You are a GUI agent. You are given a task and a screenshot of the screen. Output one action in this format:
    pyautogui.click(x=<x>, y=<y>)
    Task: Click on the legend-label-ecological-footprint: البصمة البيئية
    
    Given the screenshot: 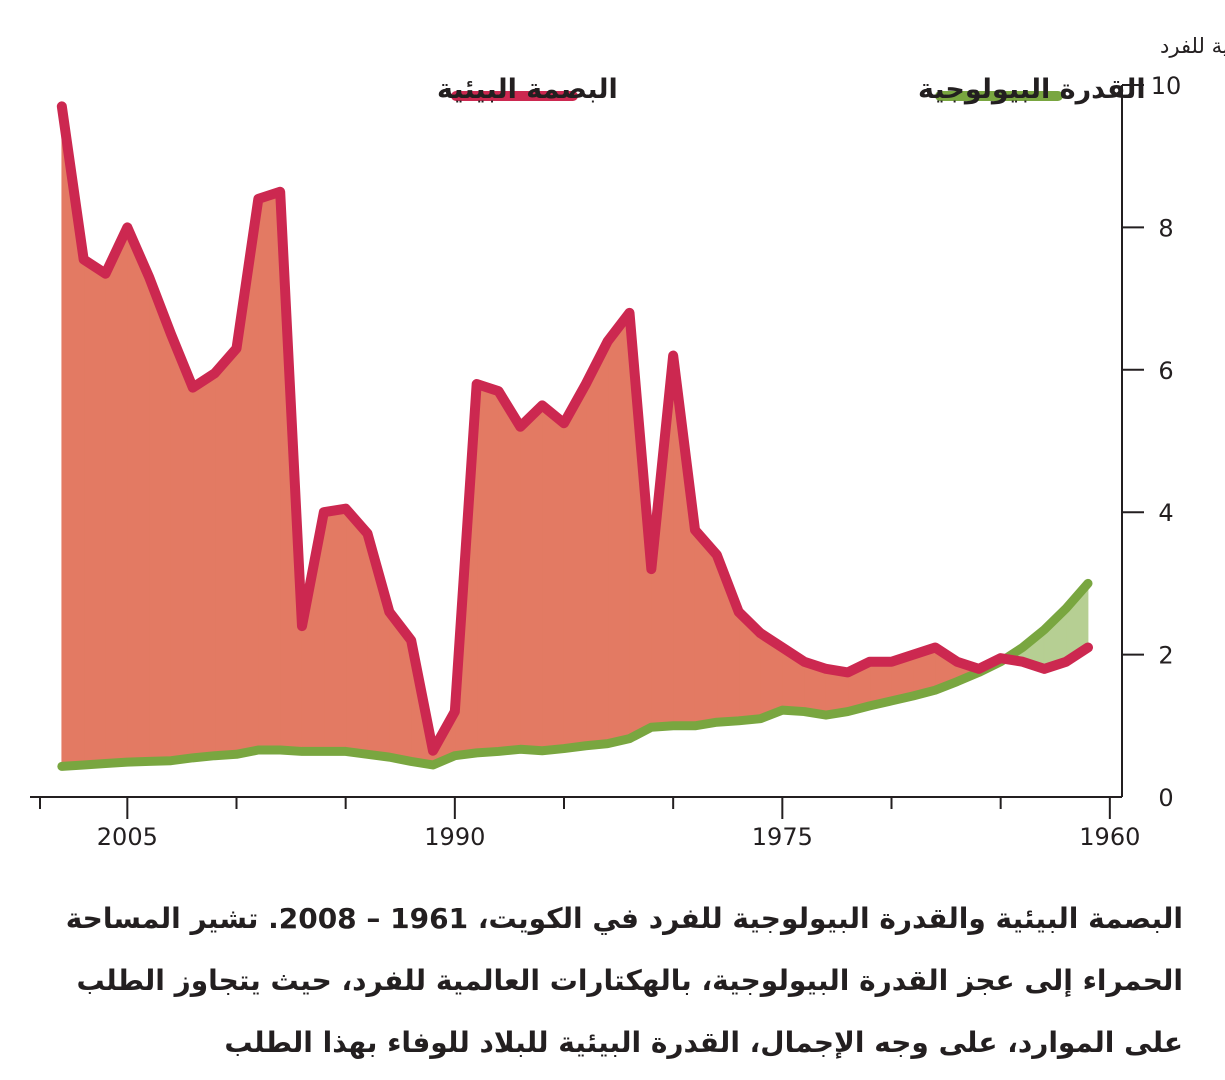 What is the action you would take?
    pyautogui.click(x=527, y=89)
    